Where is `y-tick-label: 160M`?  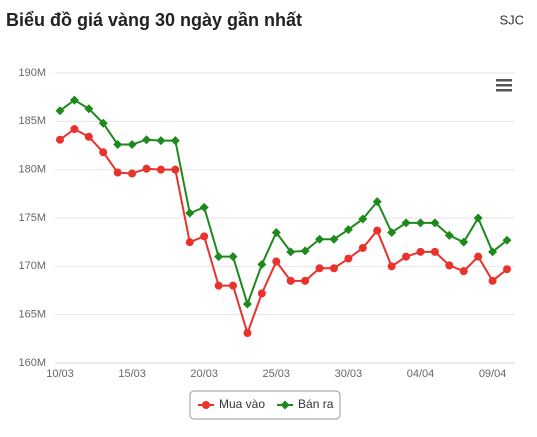 y-tick-label: 160M is located at coordinates (32, 363).